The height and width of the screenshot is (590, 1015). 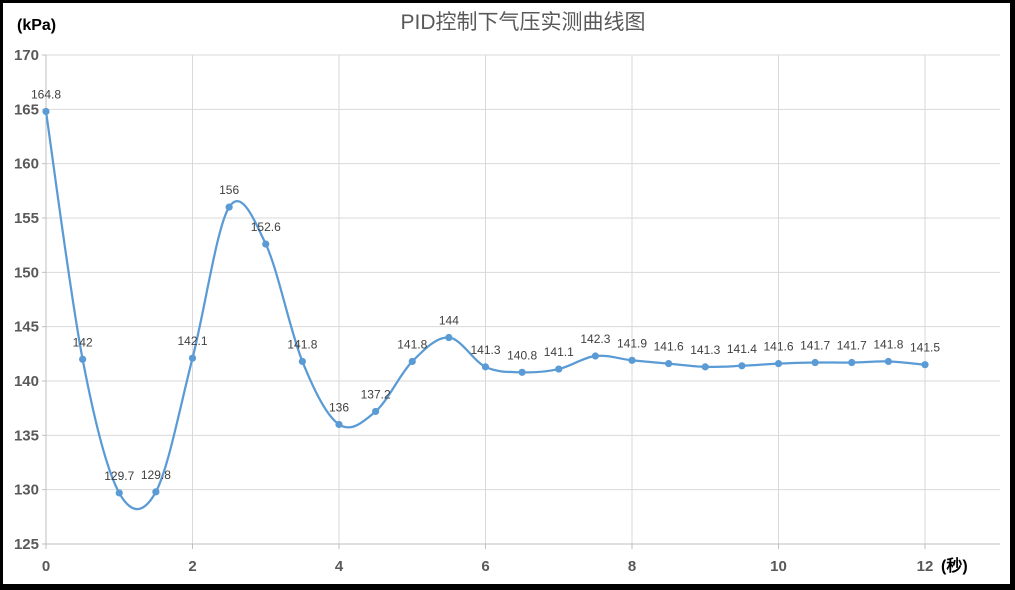 What do you see at coordinates (339, 407) in the screenshot?
I see `data-label: 136` at bounding box center [339, 407].